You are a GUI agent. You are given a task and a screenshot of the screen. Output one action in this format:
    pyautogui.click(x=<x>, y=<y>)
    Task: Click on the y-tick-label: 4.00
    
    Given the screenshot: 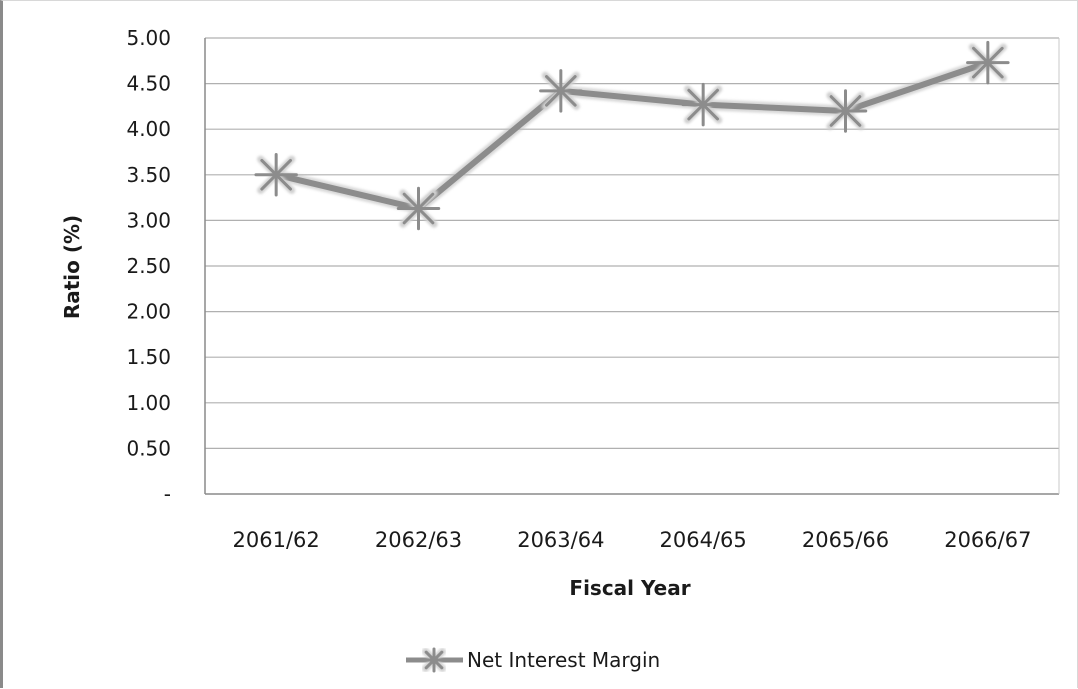 What is the action you would take?
    pyautogui.click(x=148, y=129)
    